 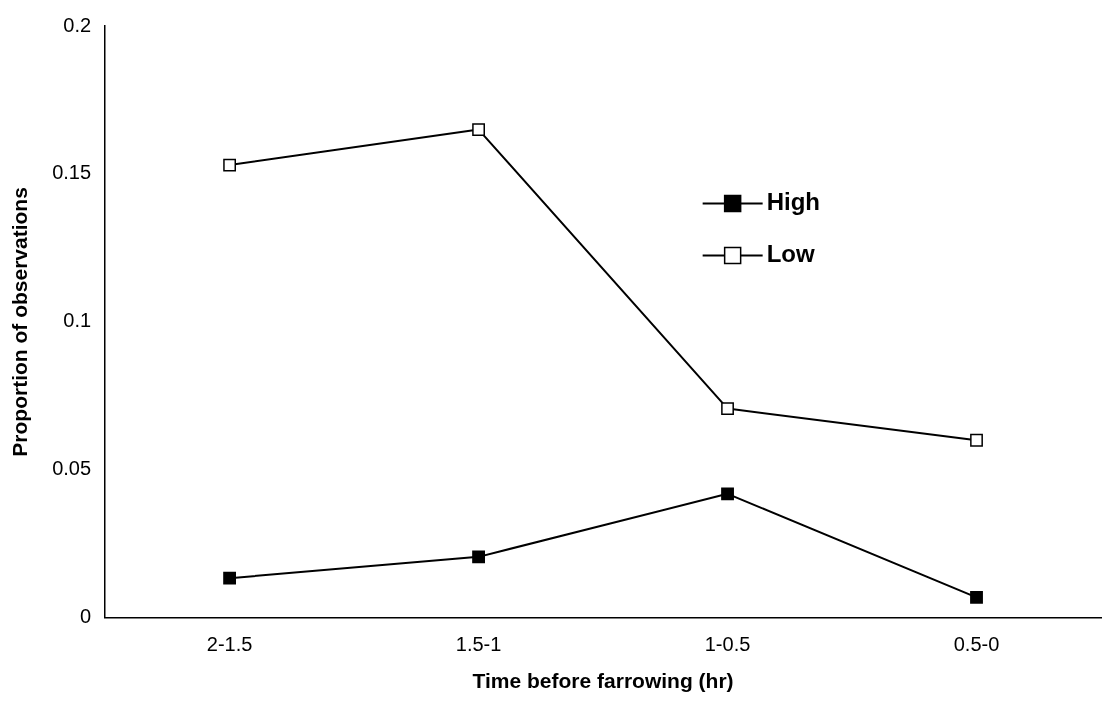 What do you see at coordinates (976, 644) in the screenshot?
I see `x-tick-label: 0.5-0` at bounding box center [976, 644].